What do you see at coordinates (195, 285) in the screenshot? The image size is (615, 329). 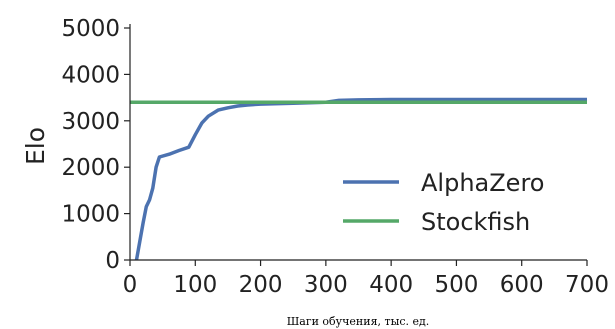 I see `x-tick-label: 100` at bounding box center [195, 285].